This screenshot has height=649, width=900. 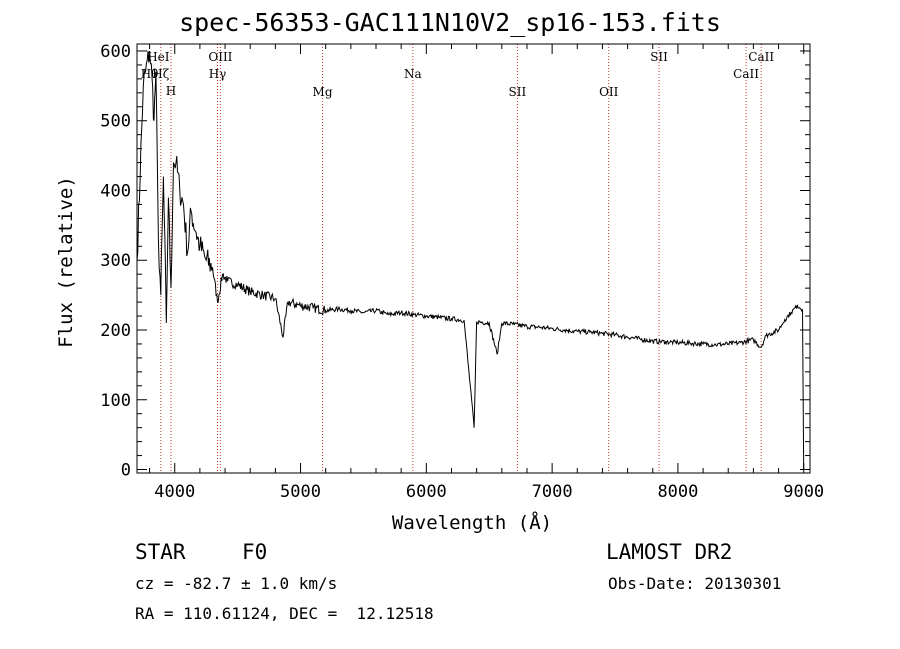 I want to click on y-tick-label: 500, so click(x=115, y=122).